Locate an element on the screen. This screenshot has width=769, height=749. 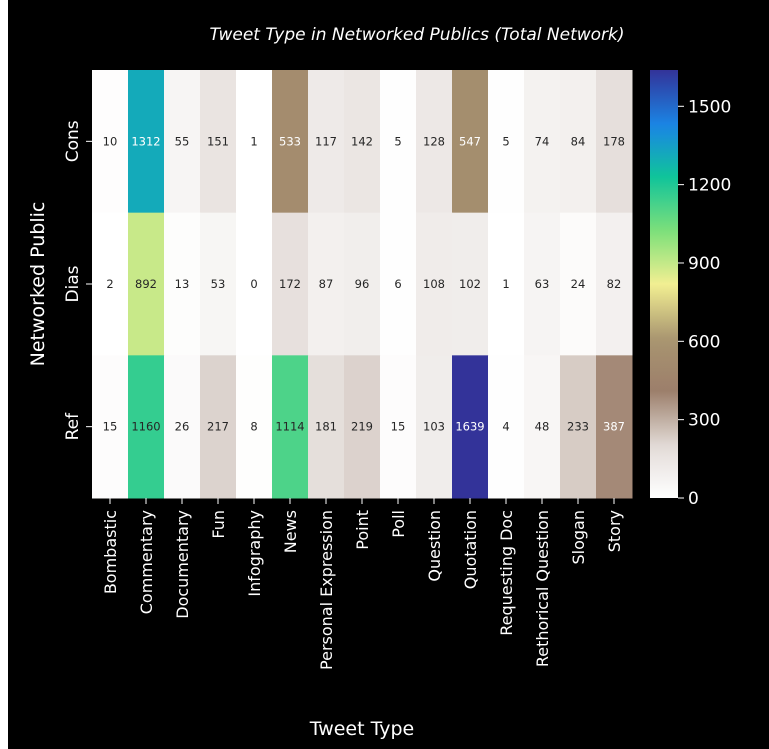
y-tick-label: Ref is located at coordinates (73, 426).